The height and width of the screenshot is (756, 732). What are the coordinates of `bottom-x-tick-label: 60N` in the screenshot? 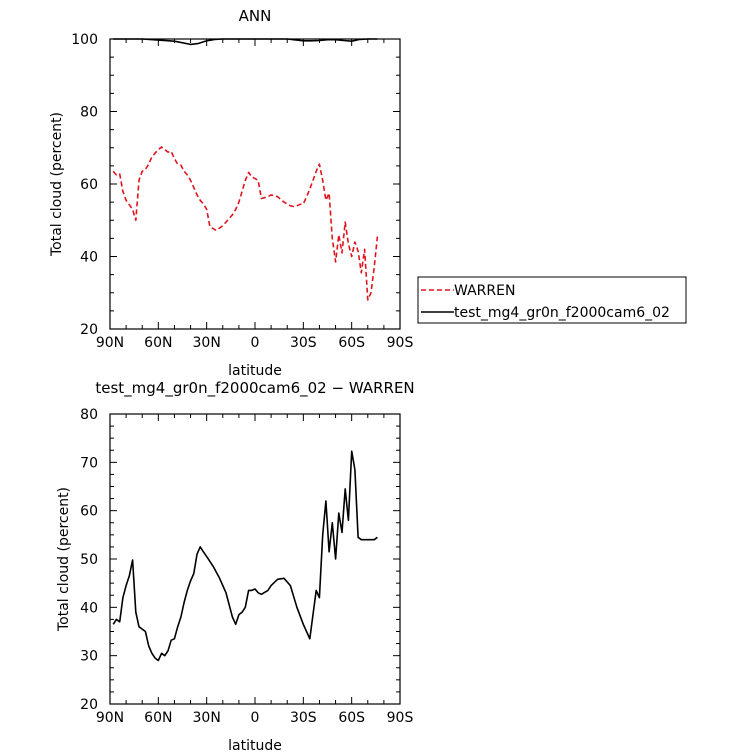 It's located at (158, 718).